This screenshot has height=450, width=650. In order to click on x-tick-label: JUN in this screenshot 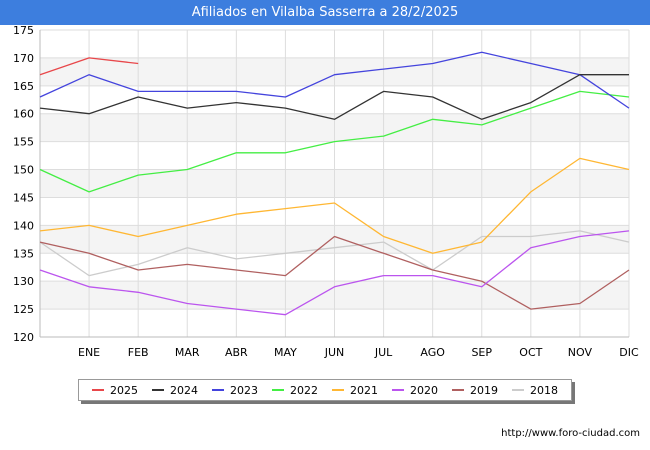, I will do `click(334, 352)`.